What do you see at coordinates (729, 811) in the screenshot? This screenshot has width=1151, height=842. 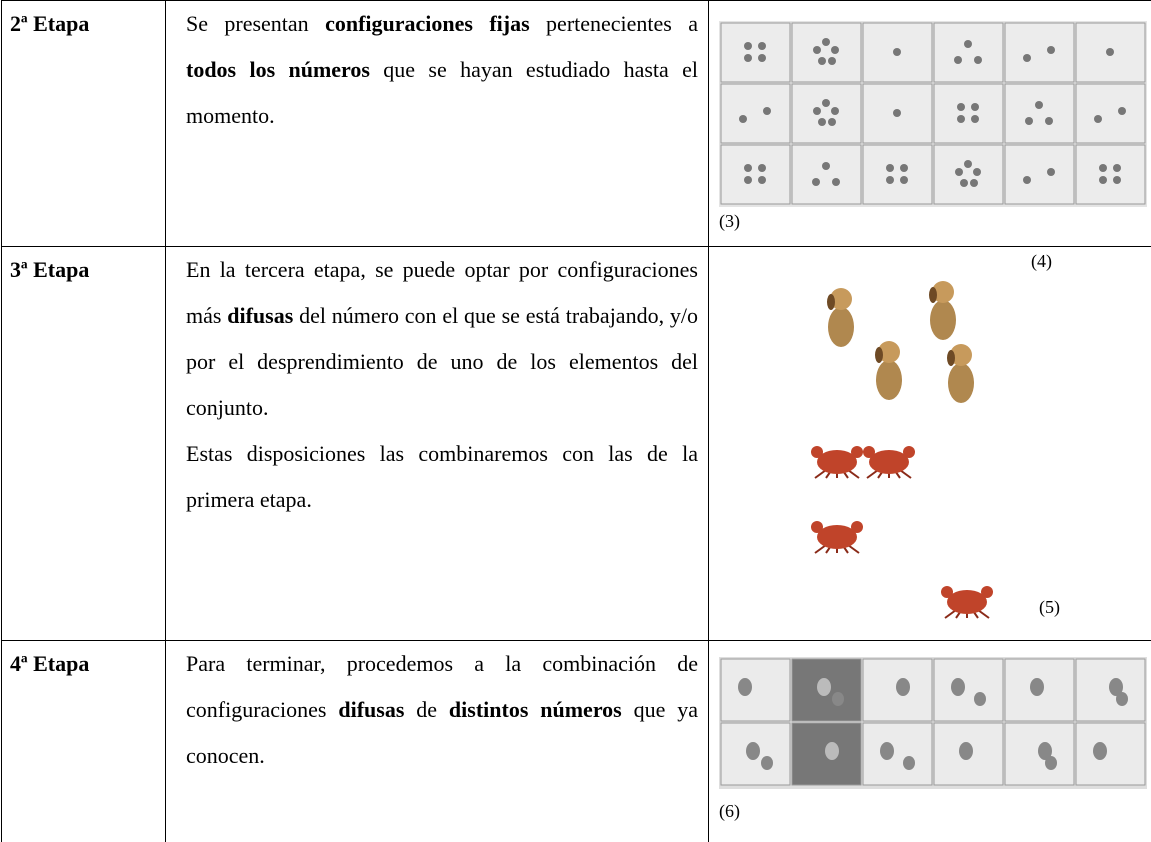 I see `figure-label: (6)` at bounding box center [729, 811].